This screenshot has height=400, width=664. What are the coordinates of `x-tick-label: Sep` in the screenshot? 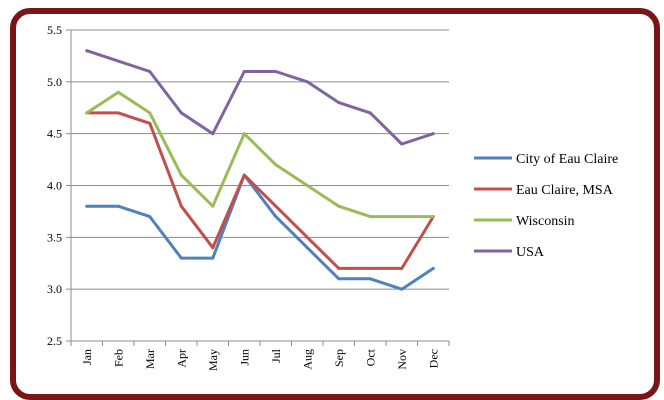 It's located at (339, 358).